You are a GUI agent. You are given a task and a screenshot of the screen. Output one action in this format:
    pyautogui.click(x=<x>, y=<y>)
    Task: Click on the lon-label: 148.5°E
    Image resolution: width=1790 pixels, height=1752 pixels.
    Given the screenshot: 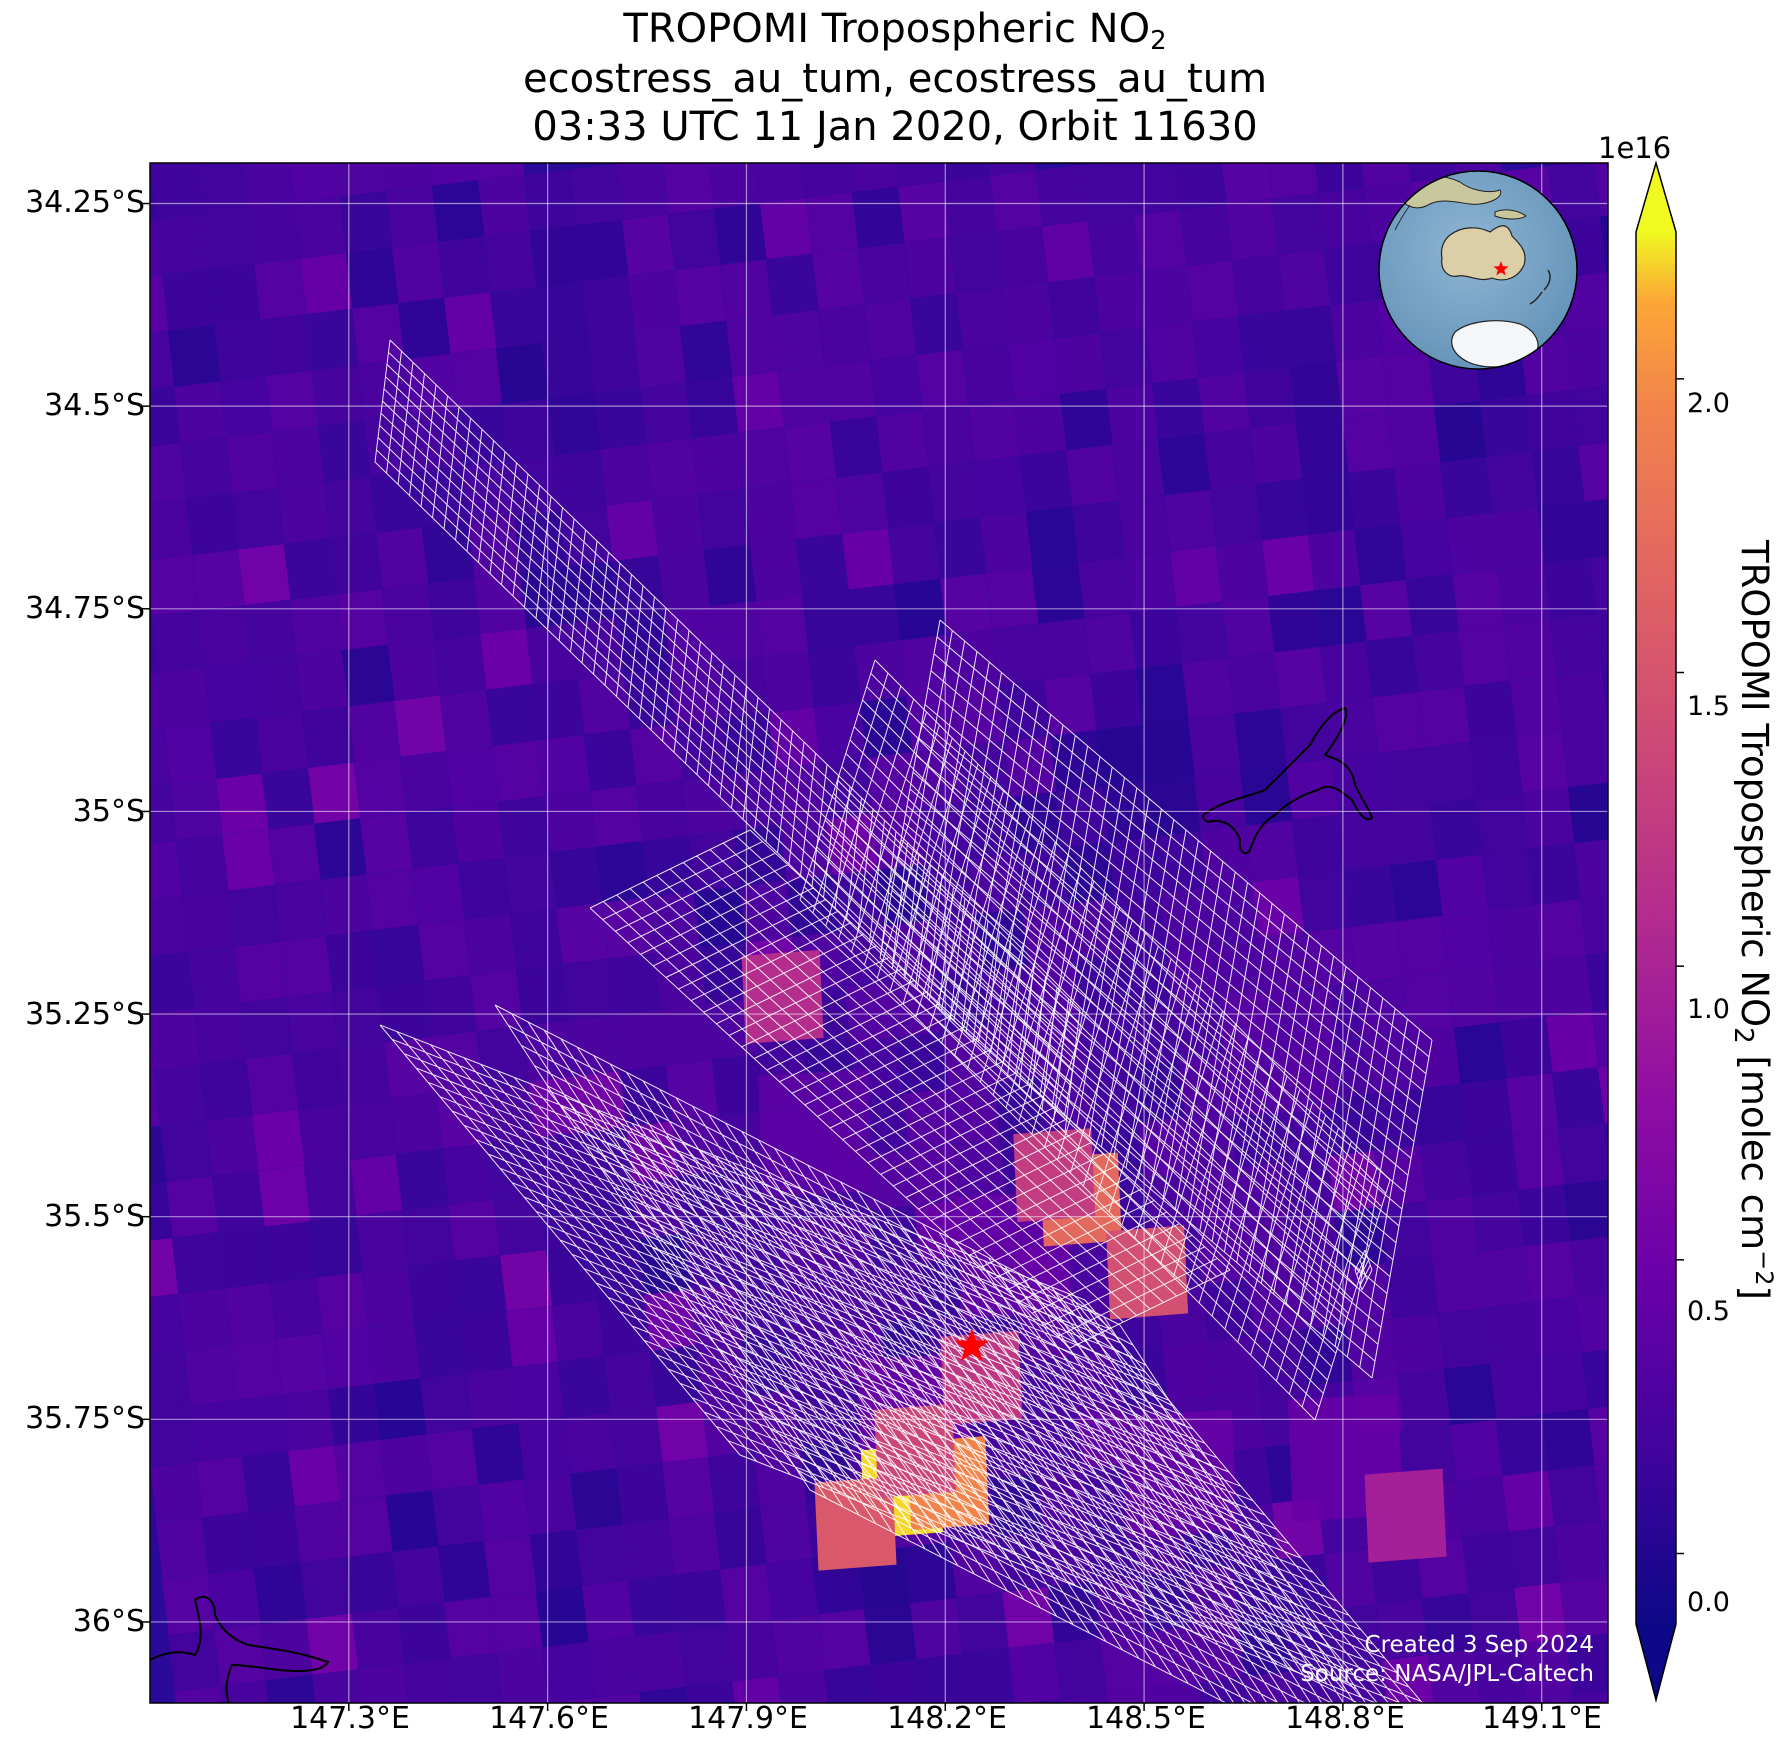 What is the action you would take?
    pyautogui.click(x=1146, y=1718)
    